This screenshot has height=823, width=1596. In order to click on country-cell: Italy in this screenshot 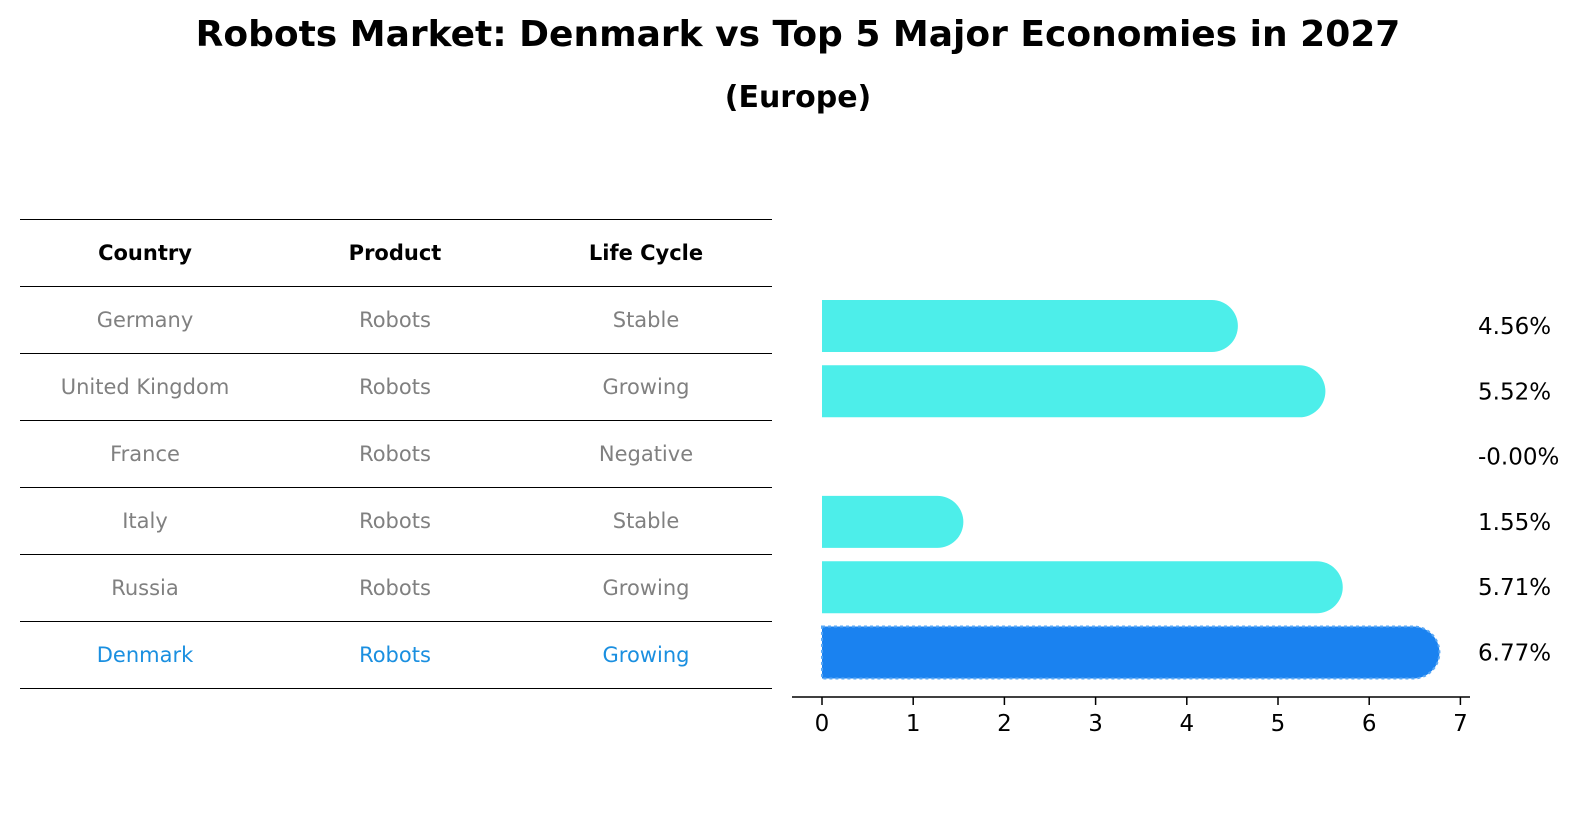, I will do `click(145, 521)`.